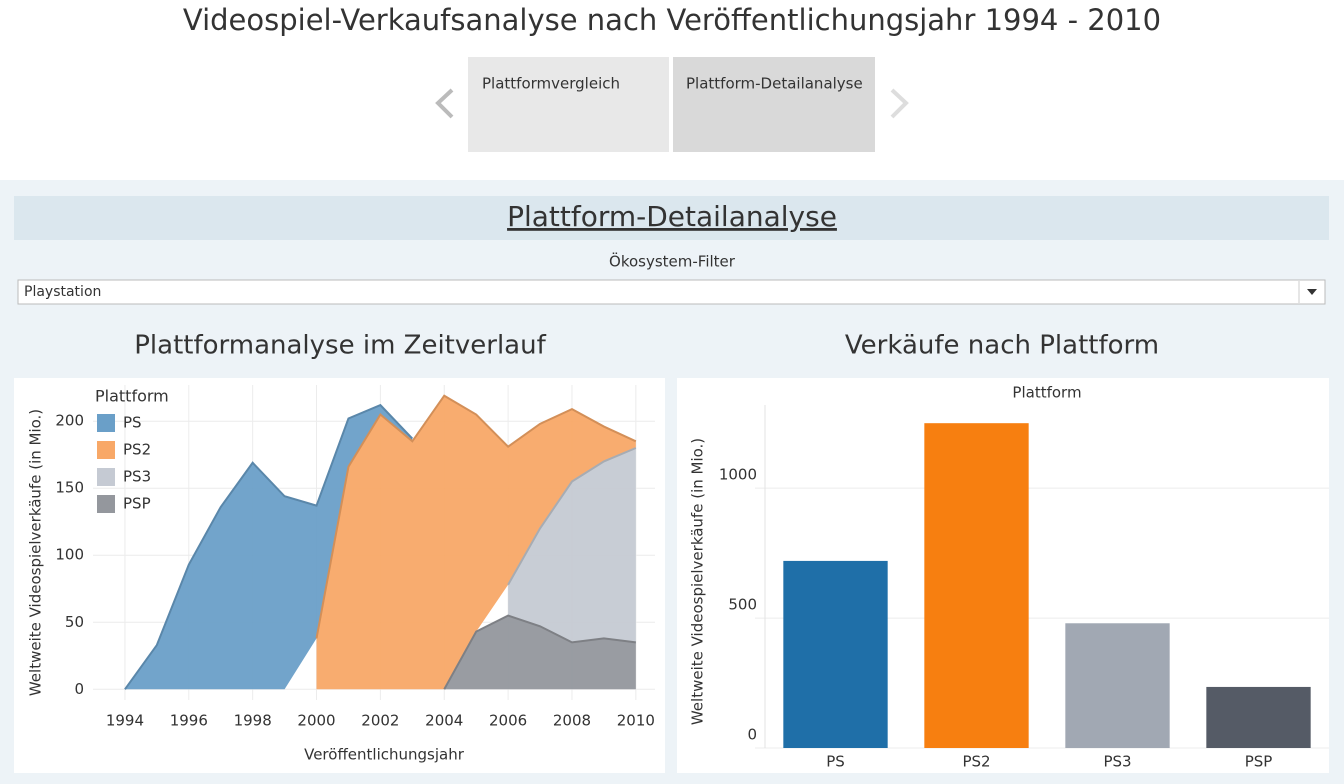 The height and width of the screenshot is (784, 1344). What do you see at coordinates (137, 477) in the screenshot?
I see `legend-label: PS3` at bounding box center [137, 477].